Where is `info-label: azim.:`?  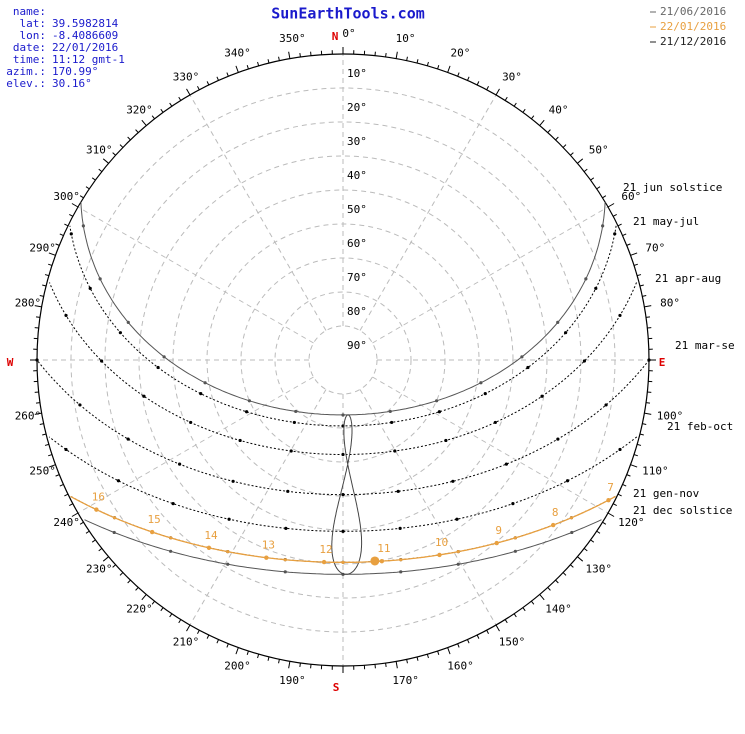
info-label: azim.: is located at coordinates (26, 71).